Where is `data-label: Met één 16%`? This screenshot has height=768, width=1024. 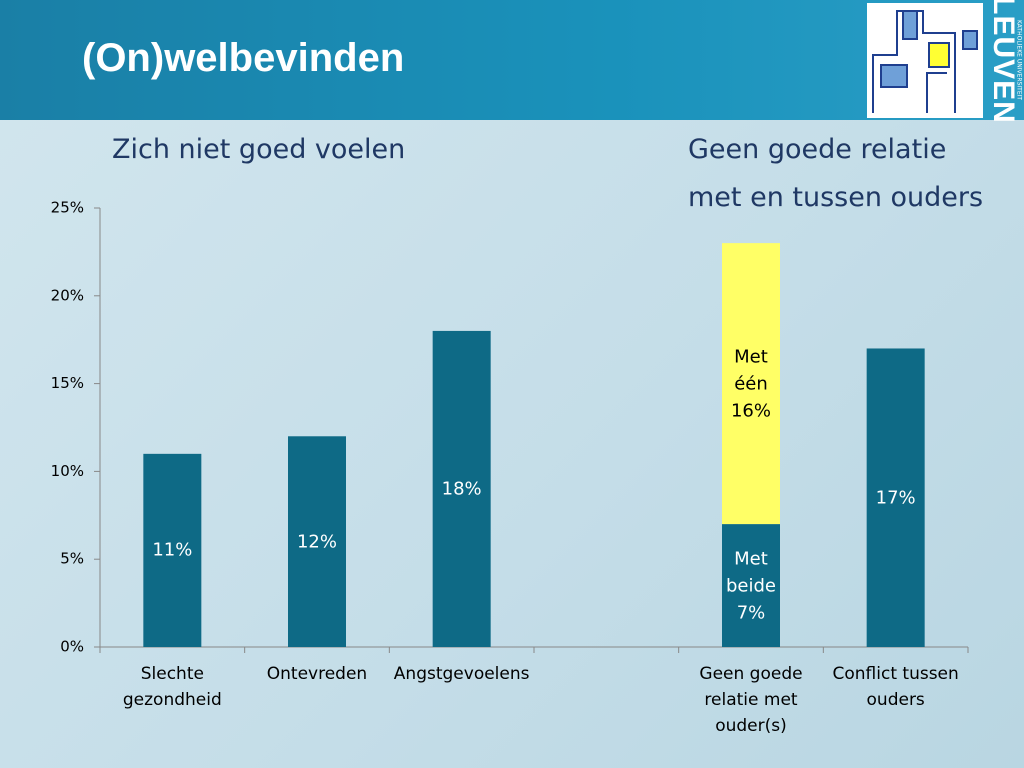 data-label: Met één 16% is located at coordinates (750, 384).